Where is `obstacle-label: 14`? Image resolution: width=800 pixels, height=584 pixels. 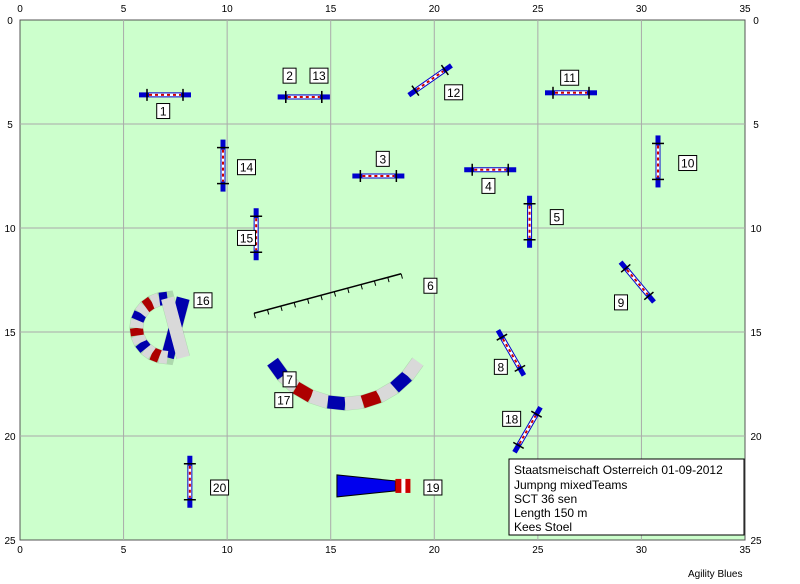
obstacle-label: 14 is located at coordinates (246, 167).